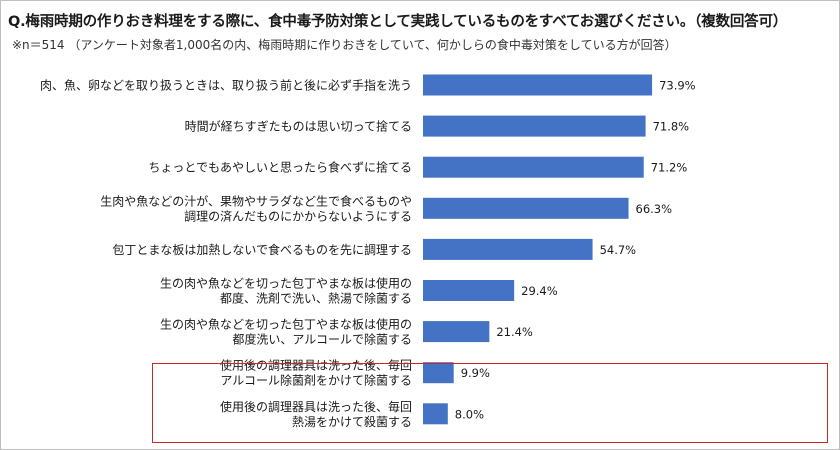 This screenshot has height=450, width=840. What do you see at coordinates (316, 406) in the screenshot?
I see `category-label-8-line-0: 使用後の調理器具は洗った後、毎回` at bounding box center [316, 406].